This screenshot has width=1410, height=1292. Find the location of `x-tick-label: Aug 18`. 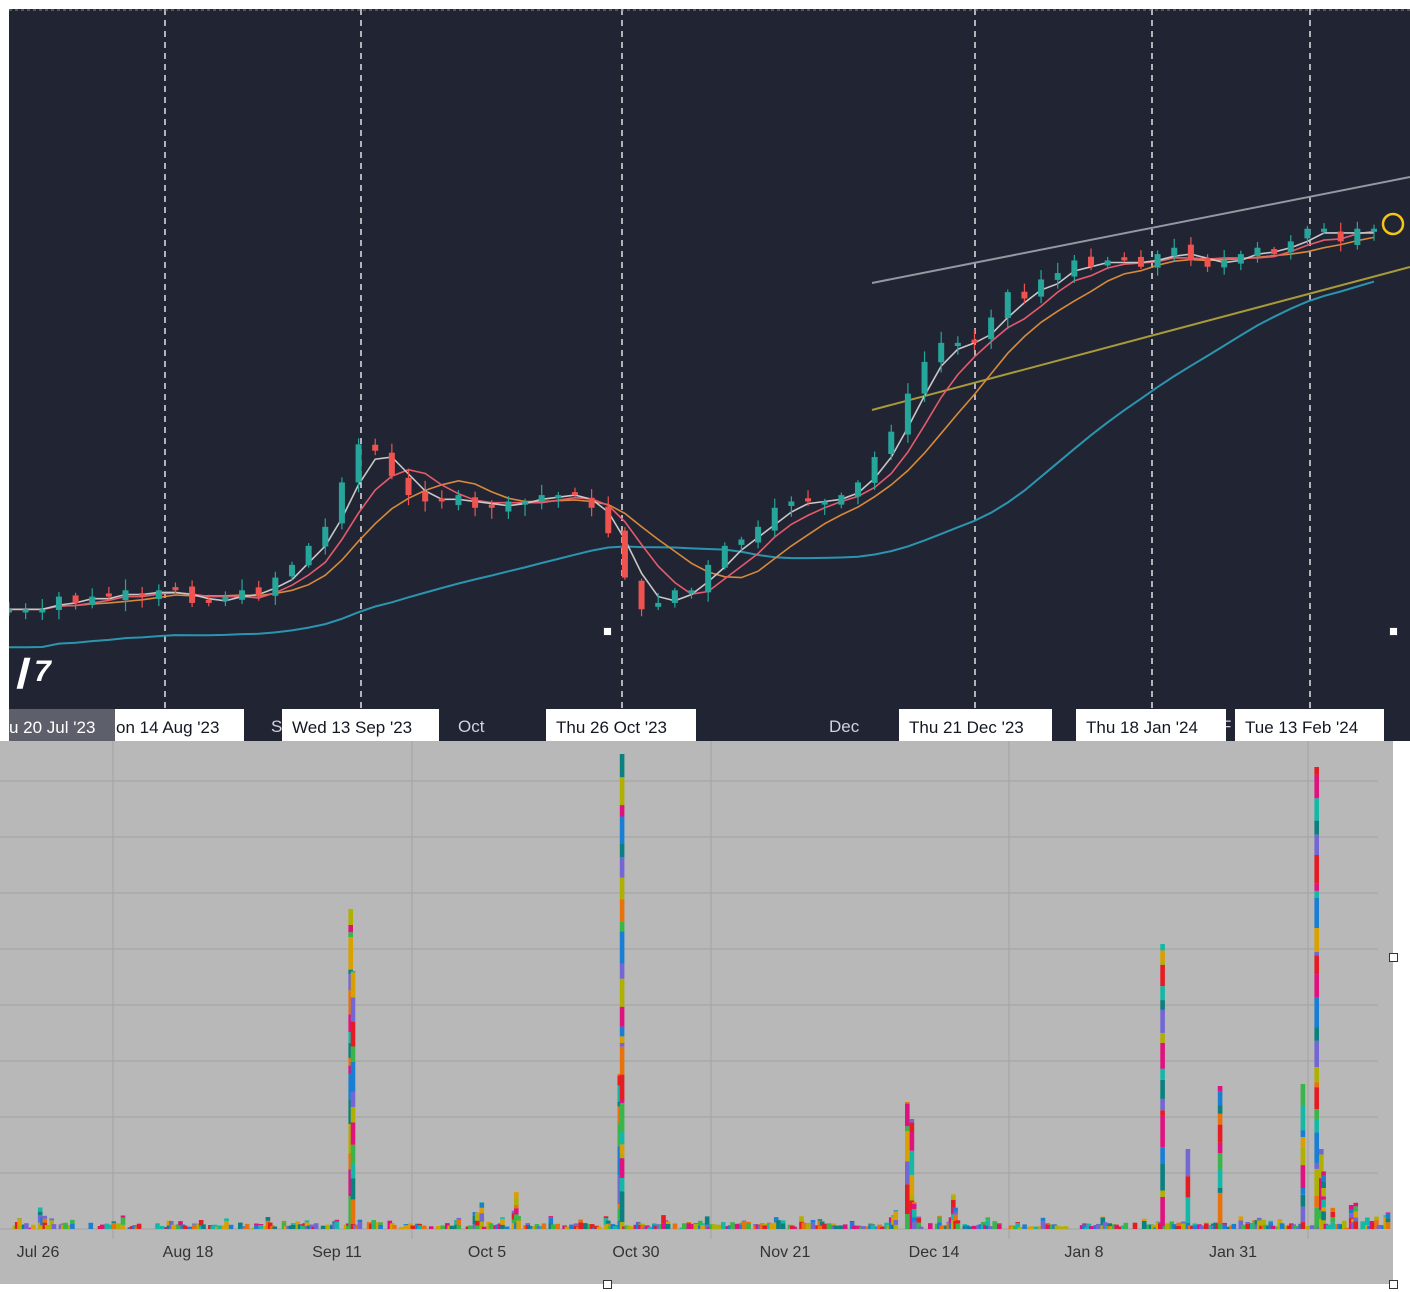

x-tick-label: Aug 18 is located at coordinates (188, 1252).